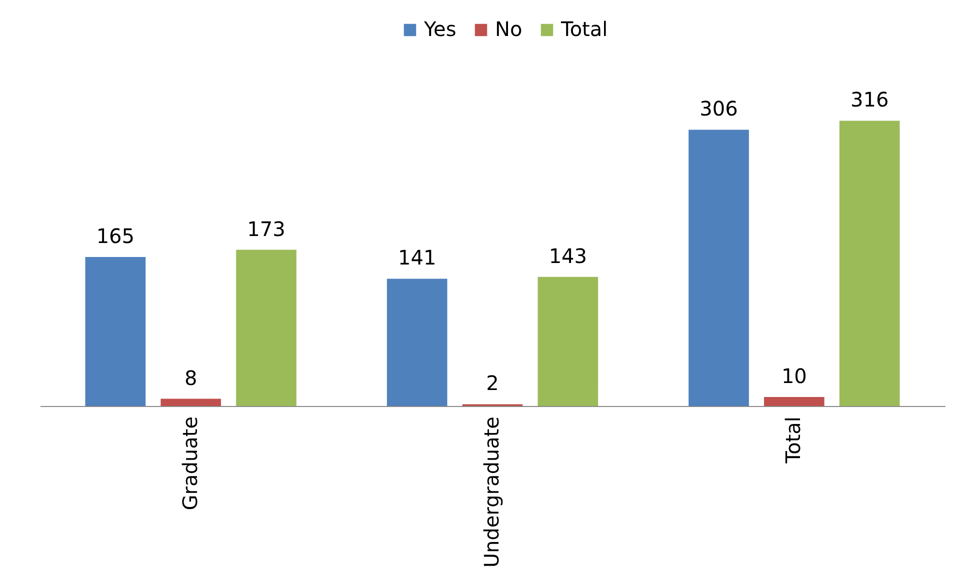 This screenshot has width=963, height=582. I want to click on x-tick-label: Total, so click(793, 440).